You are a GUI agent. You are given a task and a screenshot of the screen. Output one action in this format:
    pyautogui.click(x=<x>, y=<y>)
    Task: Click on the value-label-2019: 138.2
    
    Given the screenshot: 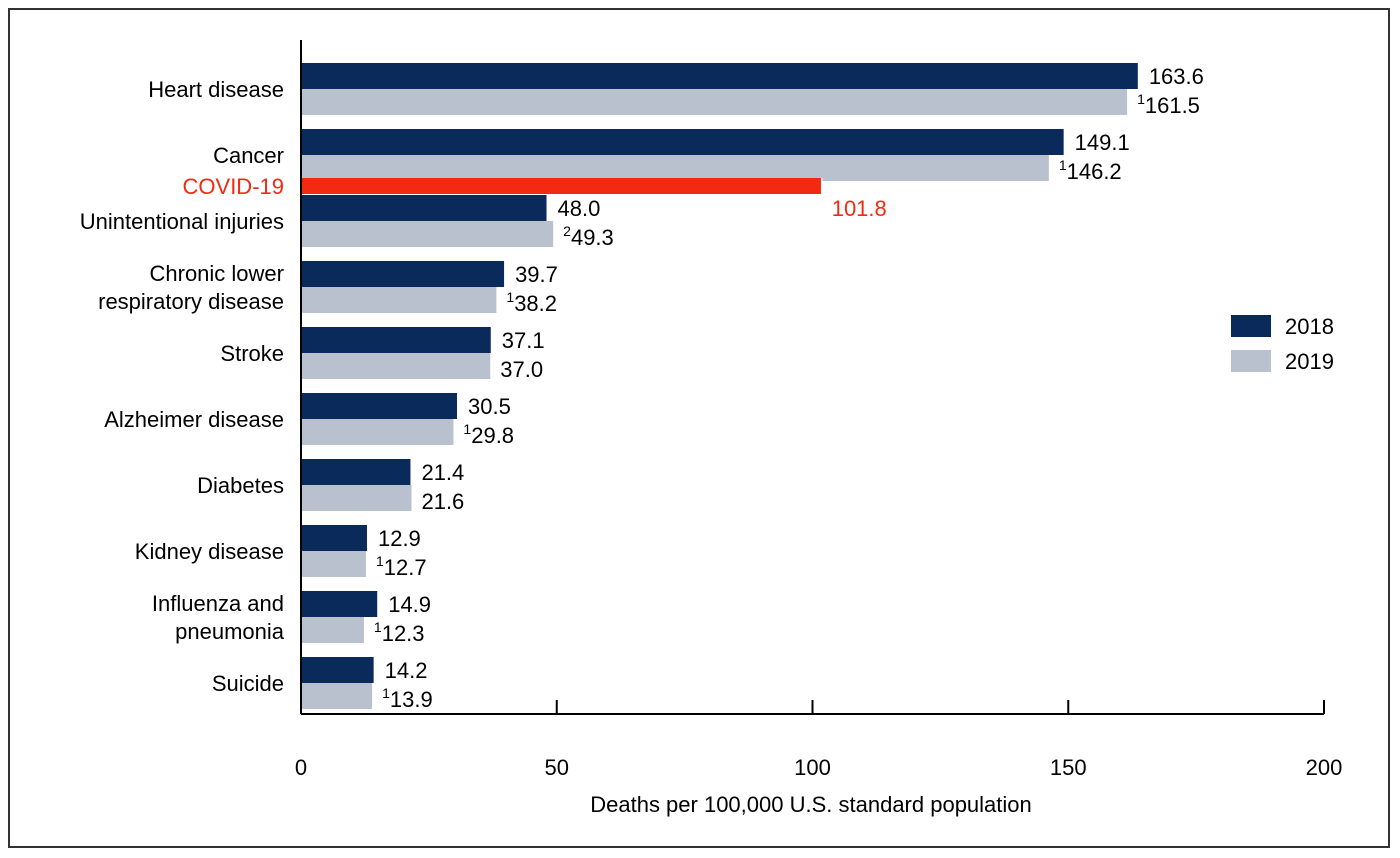 What is the action you would take?
    pyautogui.click(x=531, y=302)
    